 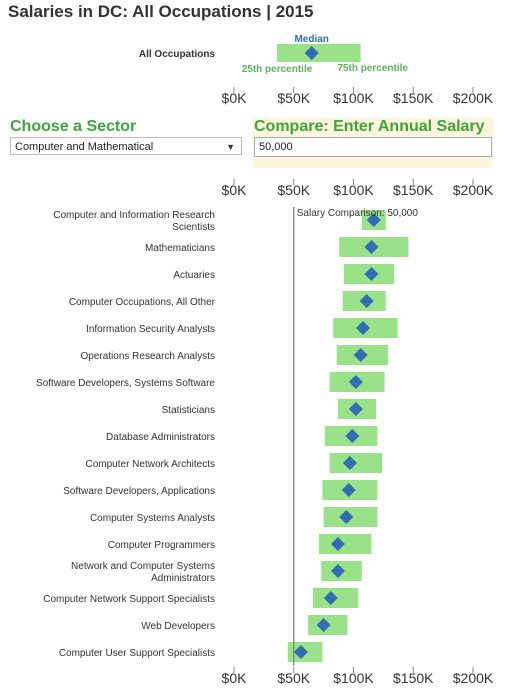 I want to click on table-row: Software Developers, Applications, so click(x=220, y=490).